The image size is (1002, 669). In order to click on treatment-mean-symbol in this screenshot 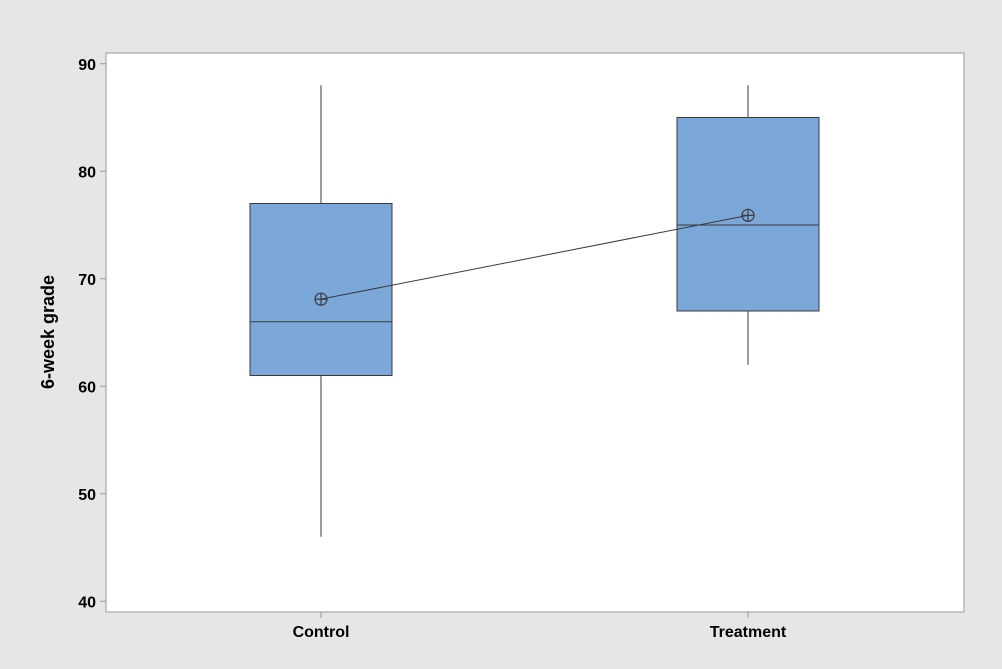, I will do `click(748, 215)`.